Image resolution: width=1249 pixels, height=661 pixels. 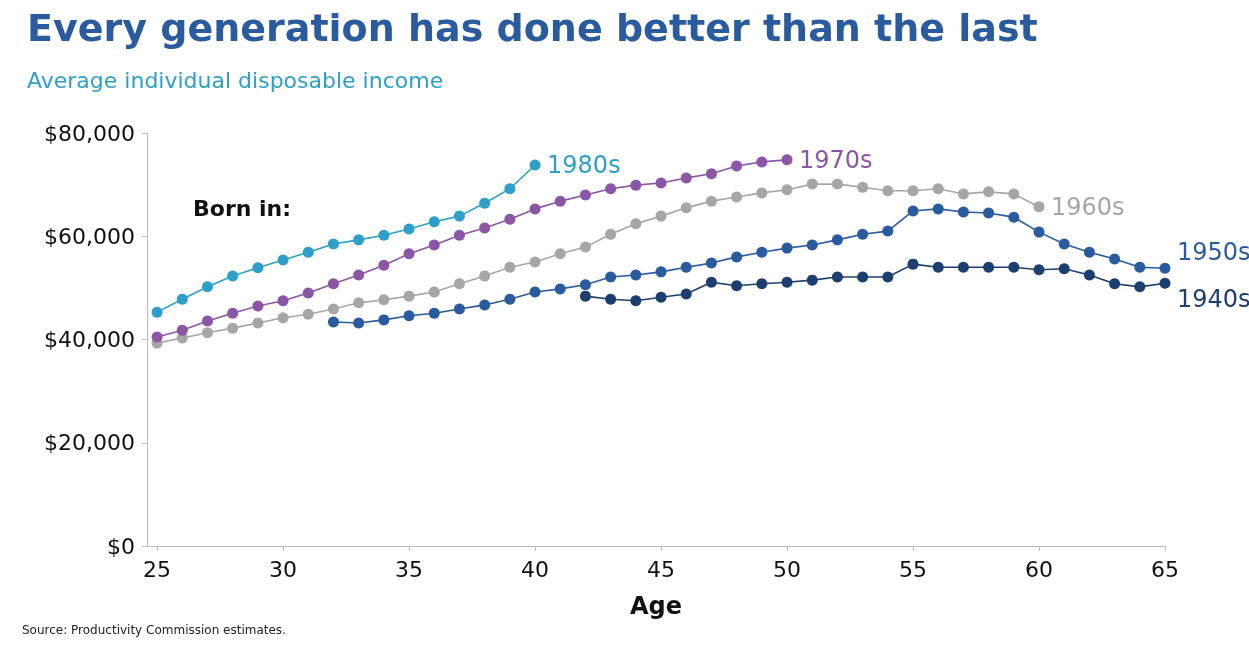 What do you see at coordinates (1088, 206) in the screenshot?
I see `series-label: 1960s` at bounding box center [1088, 206].